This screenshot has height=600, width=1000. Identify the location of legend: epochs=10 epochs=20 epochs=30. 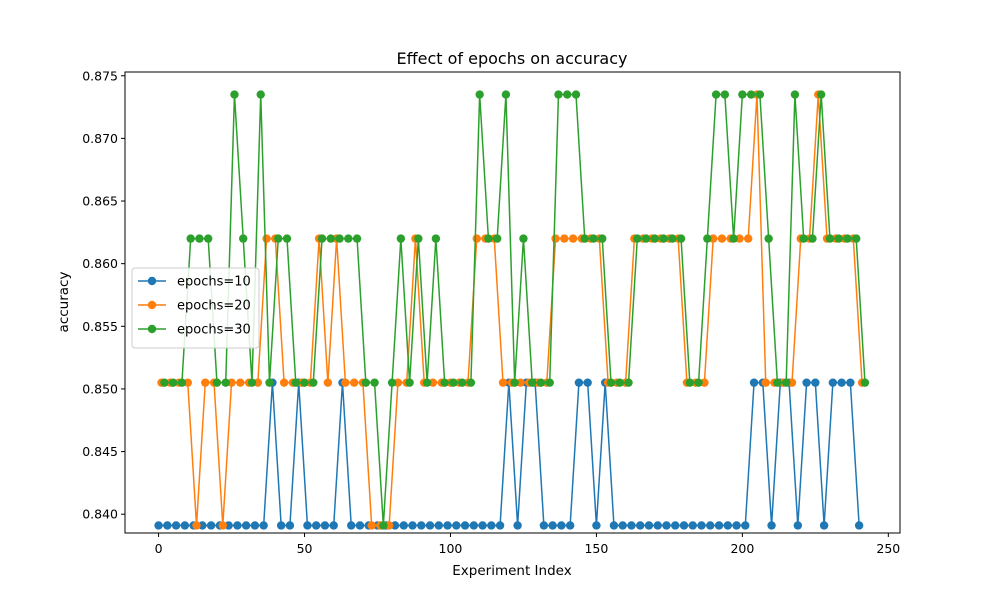
(195, 308).